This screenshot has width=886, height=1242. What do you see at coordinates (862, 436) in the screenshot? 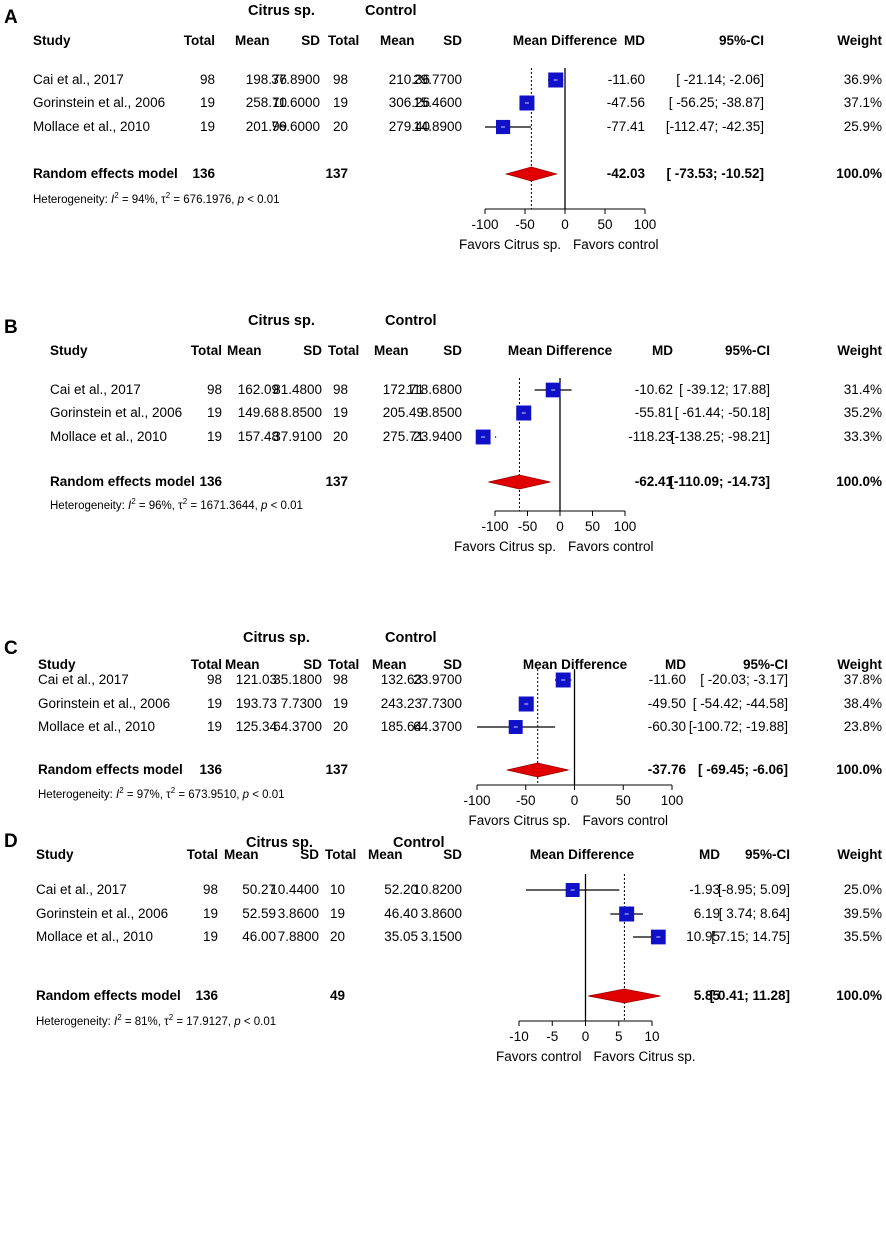
I see `weight-value: 33.3%` at bounding box center [862, 436].